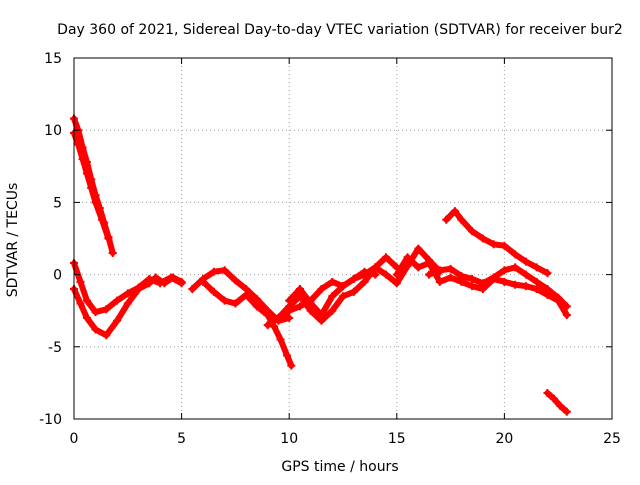 The width and height of the screenshot is (640, 485). Describe the element at coordinates (57, 203) in the screenshot. I see `y-tick-label: 5` at that location.